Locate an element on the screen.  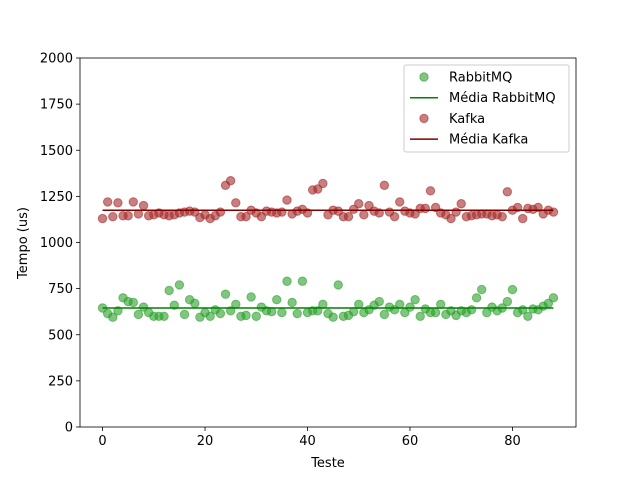
x-tick-label: 20 is located at coordinates (205, 441).